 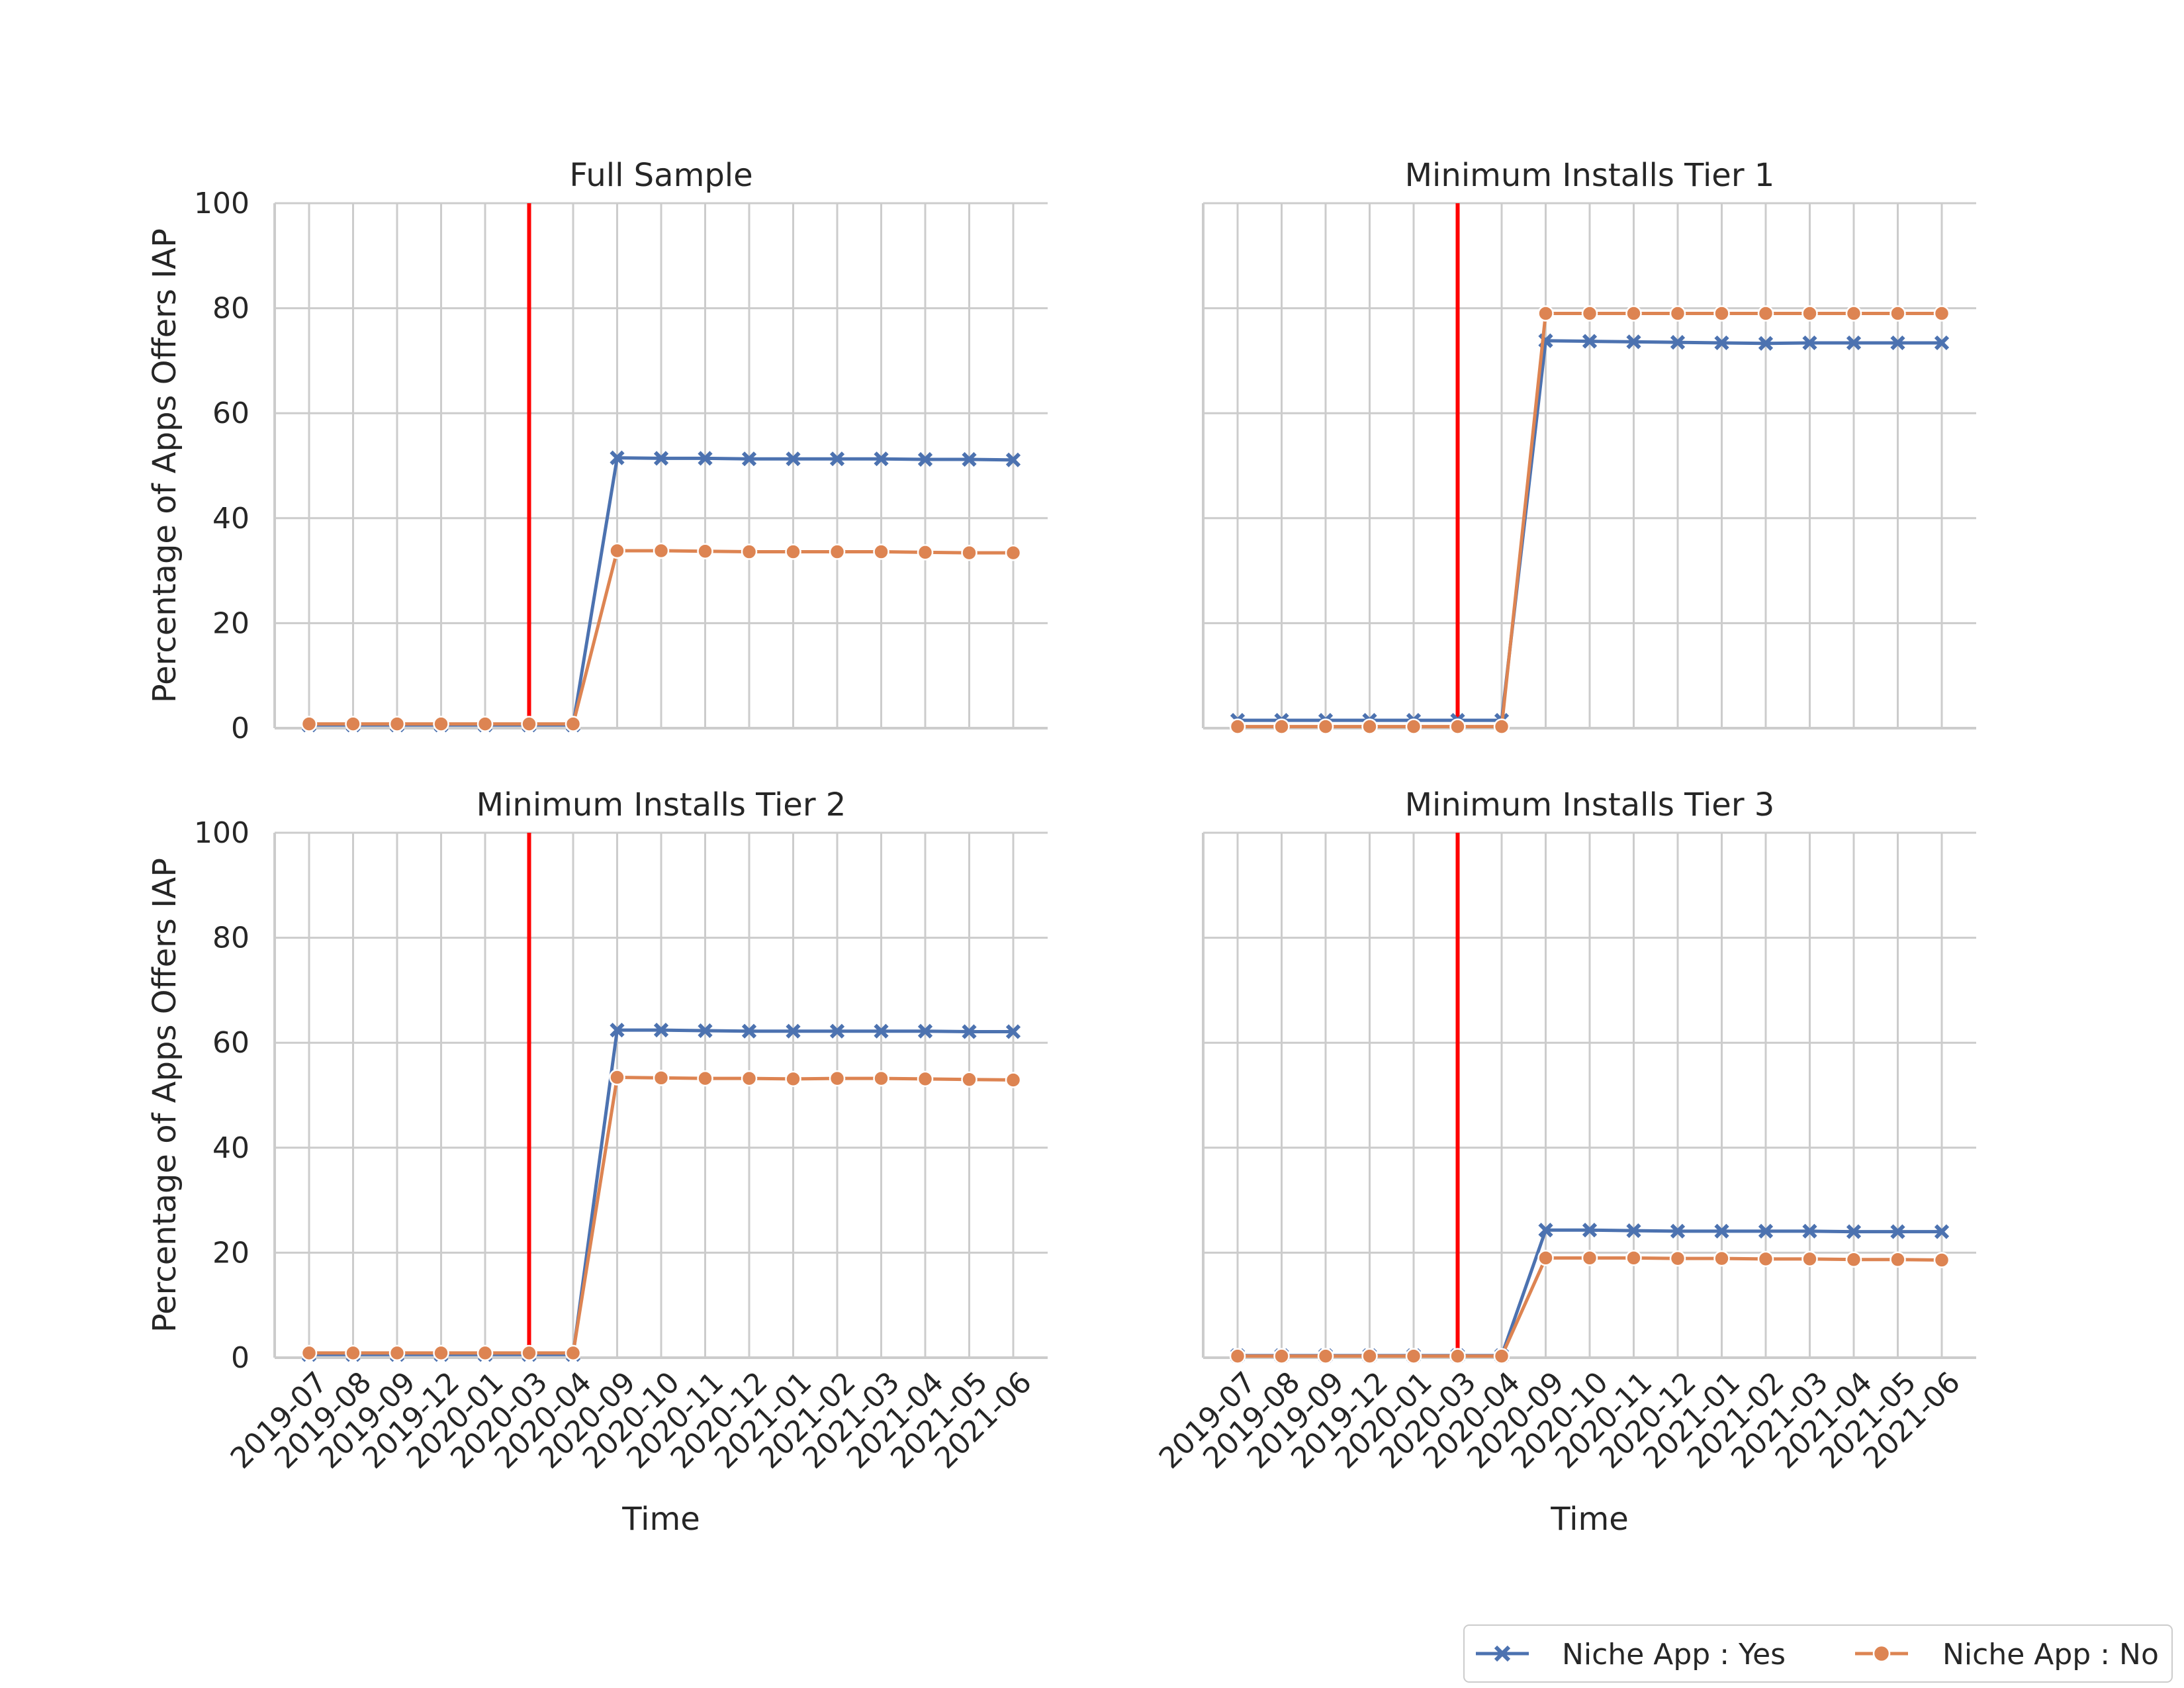 I want to click on y-tick-label: 100, so click(x=222, y=833).